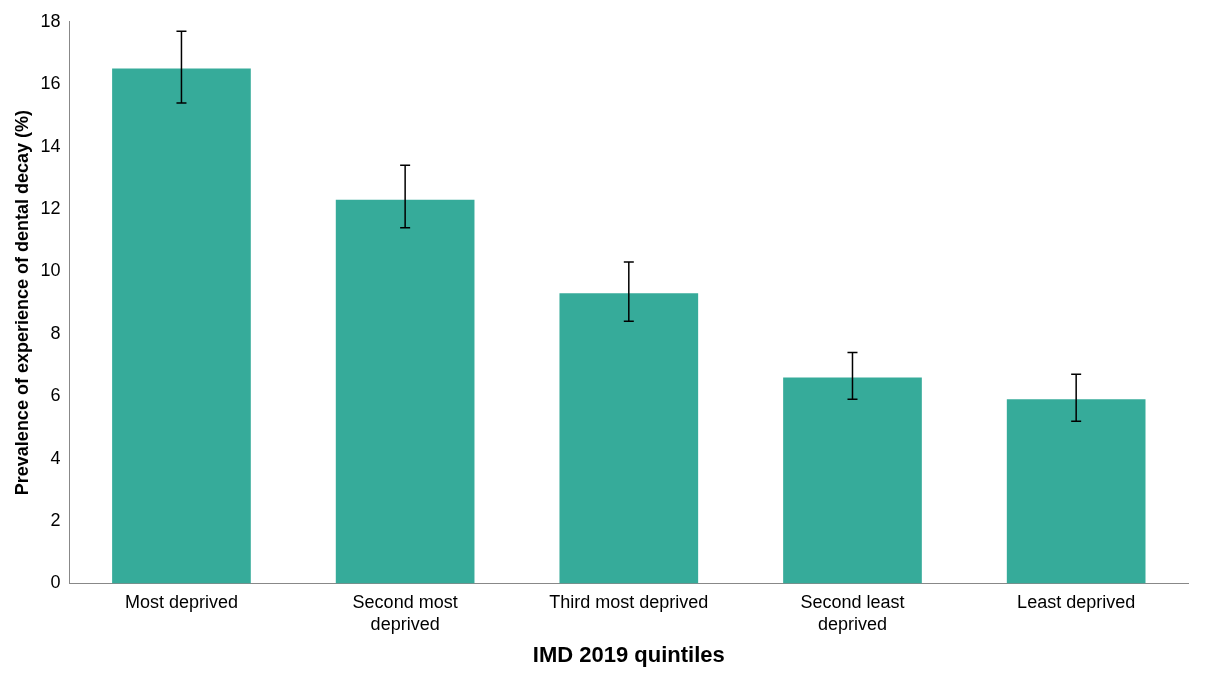 The width and height of the screenshot is (1219, 684). I want to click on y-tick-label: 14, so click(50, 145).